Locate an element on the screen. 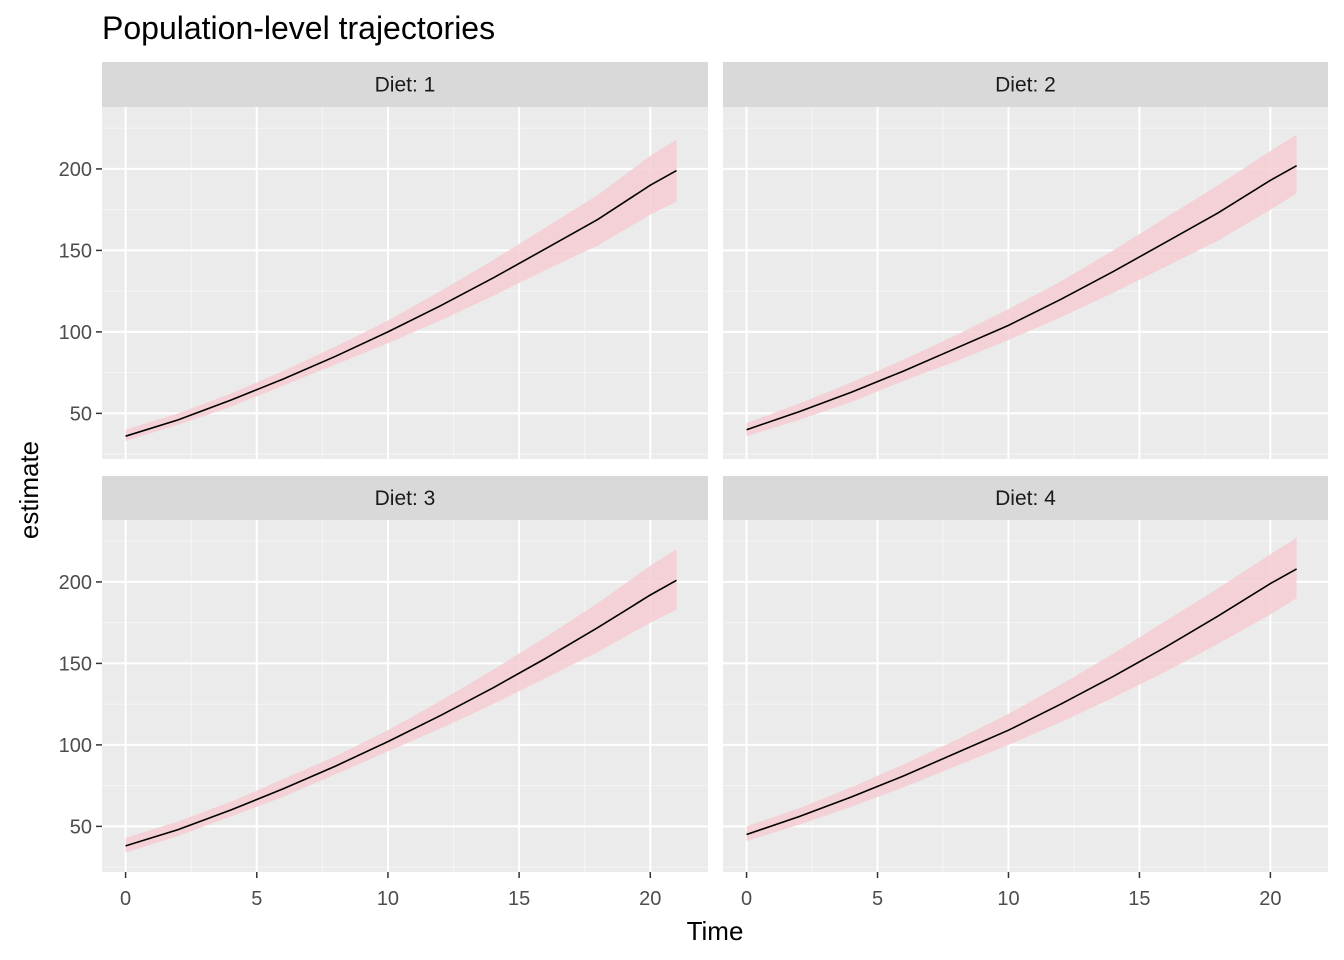 Image resolution: width=1344 pixels, height=960 pixels. facet-strip-label: Diet: 1 is located at coordinates (405, 85).